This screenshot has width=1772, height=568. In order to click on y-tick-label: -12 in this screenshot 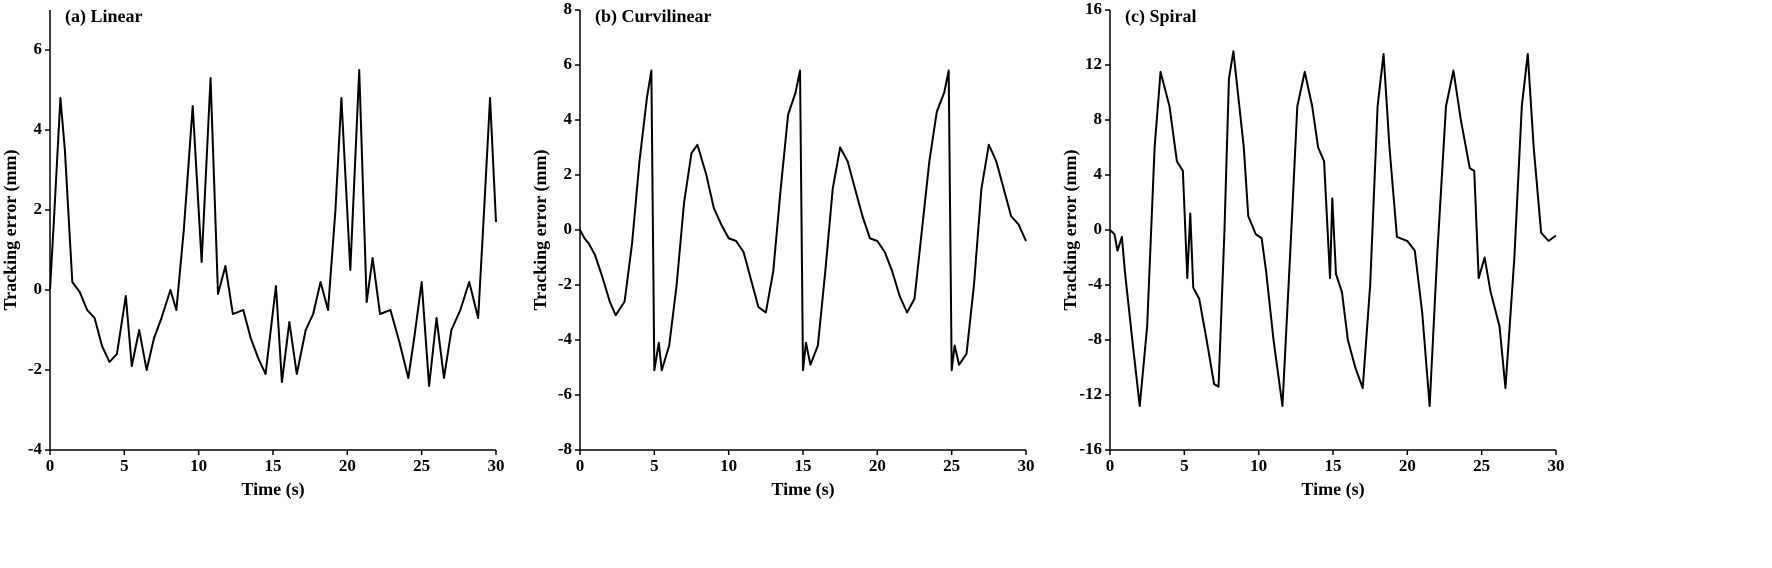, I will do `click(1090, 393)`.